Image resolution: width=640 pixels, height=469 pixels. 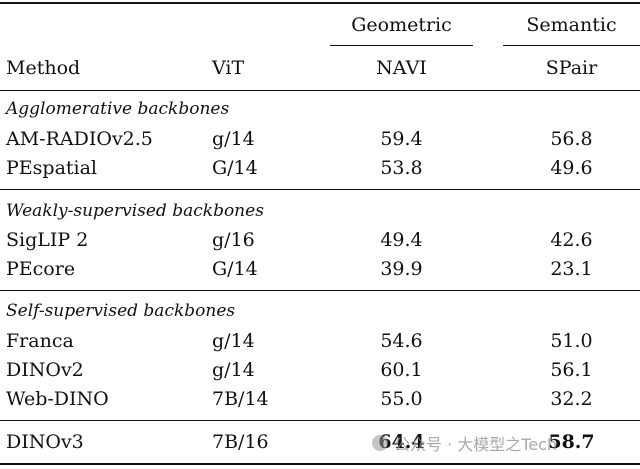 I want to click on header-rule, so click(x=320, y=90).